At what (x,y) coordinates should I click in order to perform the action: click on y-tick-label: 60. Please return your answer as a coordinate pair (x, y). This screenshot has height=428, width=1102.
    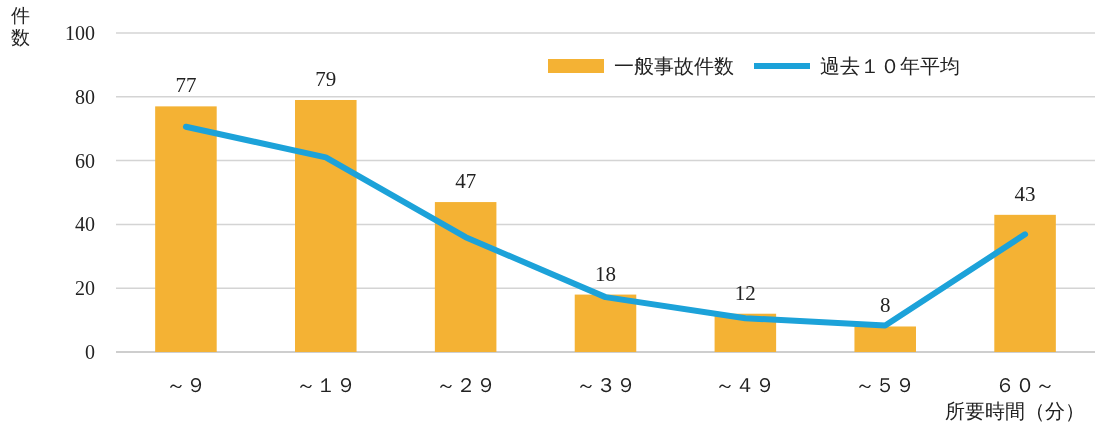
    Looking at the image, I should click on (85, 160).